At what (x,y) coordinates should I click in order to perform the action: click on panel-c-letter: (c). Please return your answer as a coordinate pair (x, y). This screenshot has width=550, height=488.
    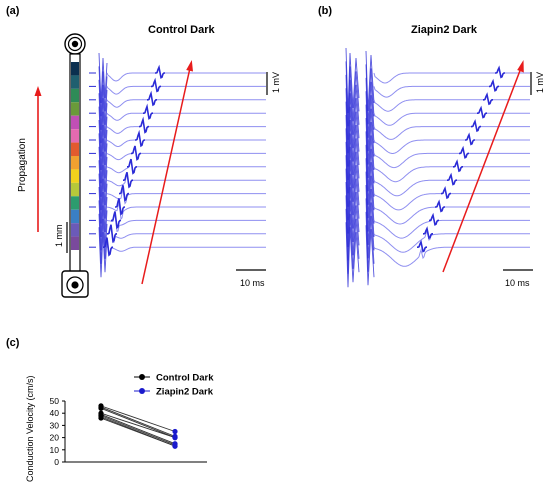
    Looking at the image, I should click on (13, 343).